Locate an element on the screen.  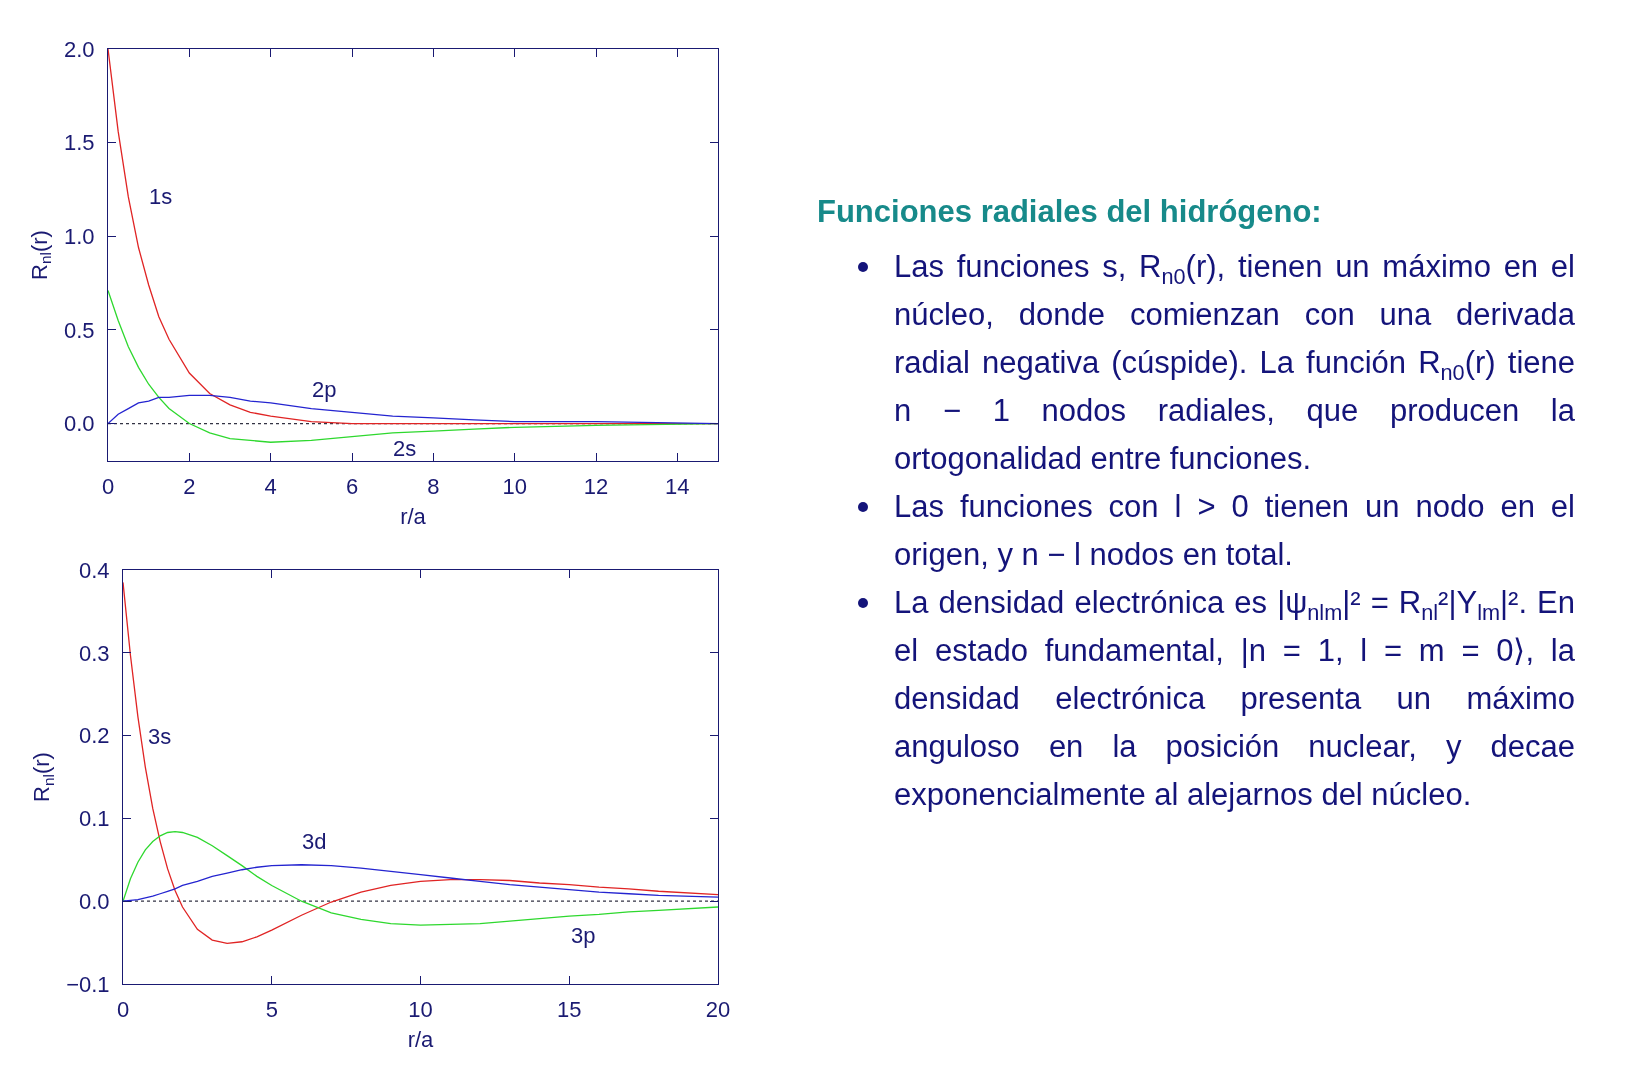
series-label: 1s is located at coordinates (161, 196).